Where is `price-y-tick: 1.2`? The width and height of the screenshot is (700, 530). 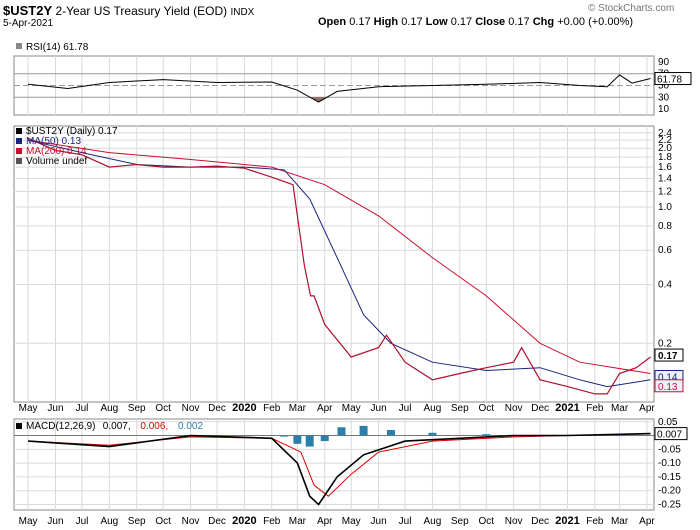
price-y-tick: 1.2 is located at coordinates (665, 191).